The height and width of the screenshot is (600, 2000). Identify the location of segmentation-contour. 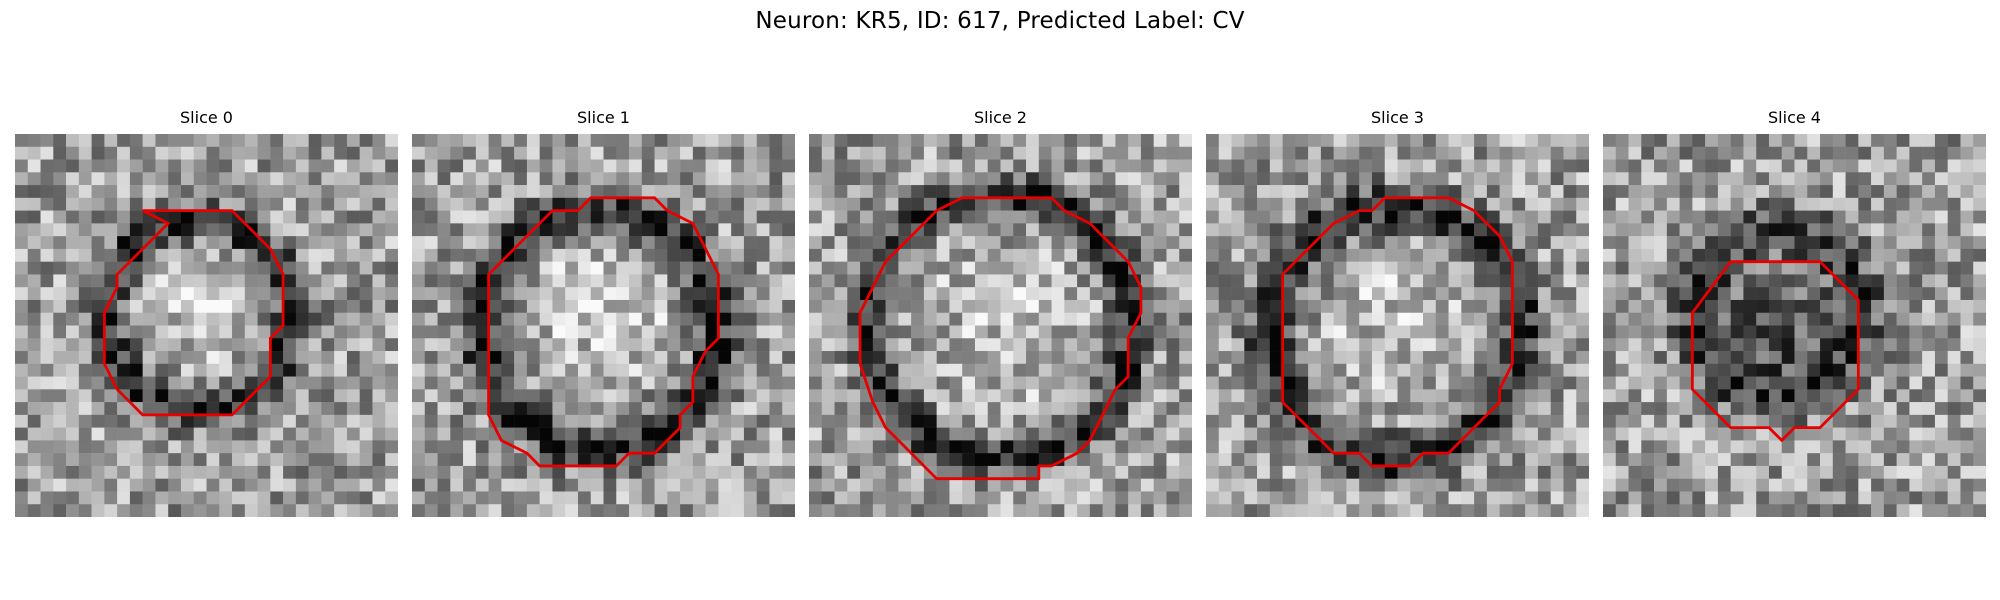
(1000, 338).